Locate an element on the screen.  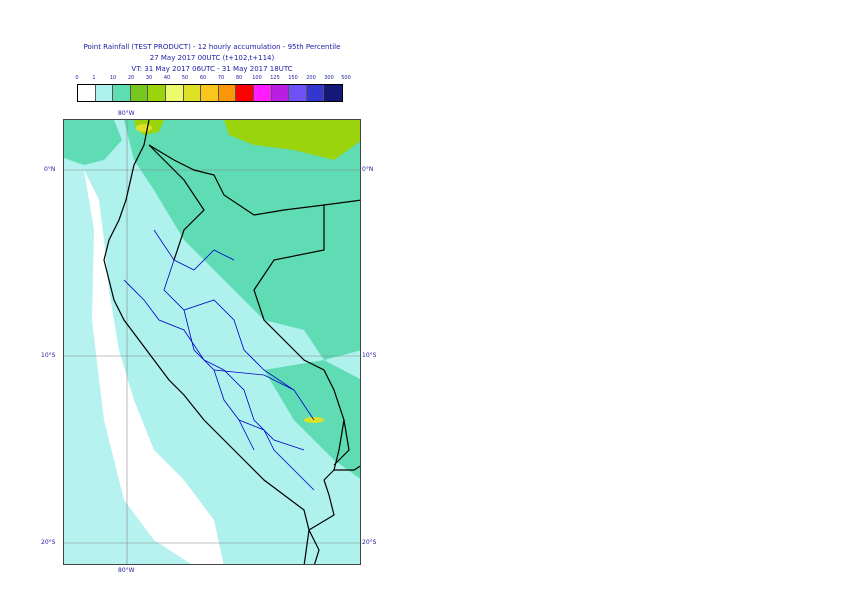
title-line-2: 27 May 2017 00UTC (t+102,t+114) is located at coordinates (212, 58).